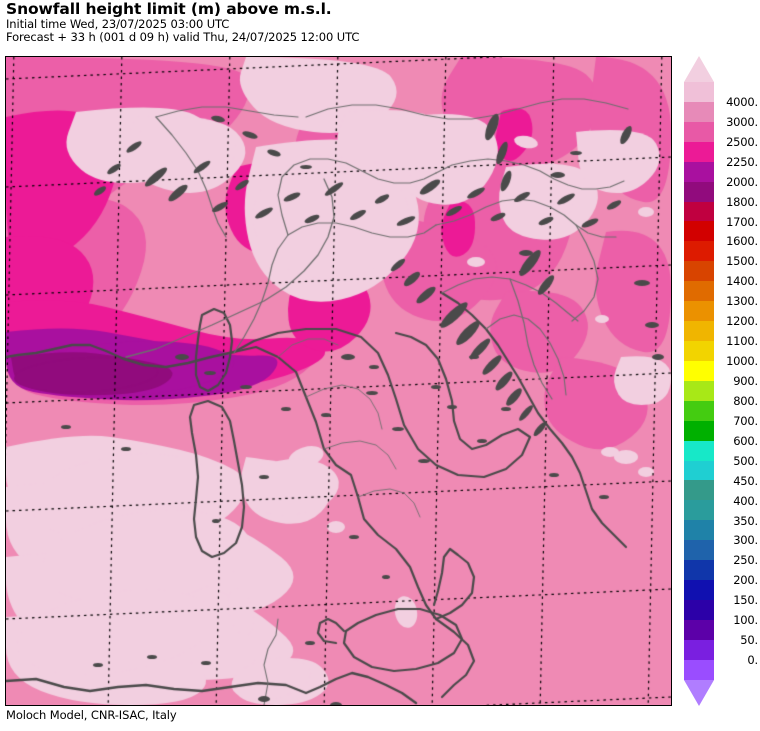  Describe the element at coordinates (745, 580) in the screenshot. I see `colorbar-tick-label: 200.` at that location.